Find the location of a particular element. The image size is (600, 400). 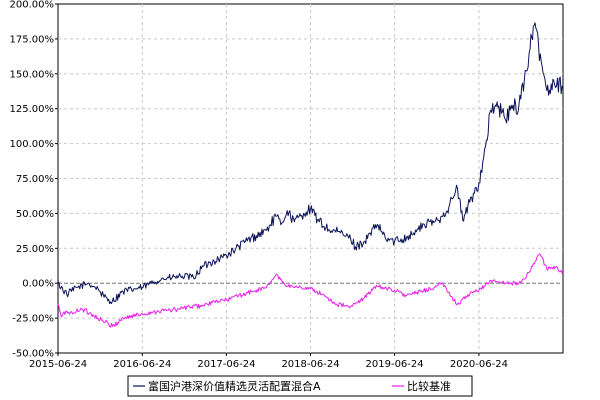

x-tick-label: 2019-06-24 is located at coordinates (395, 364).